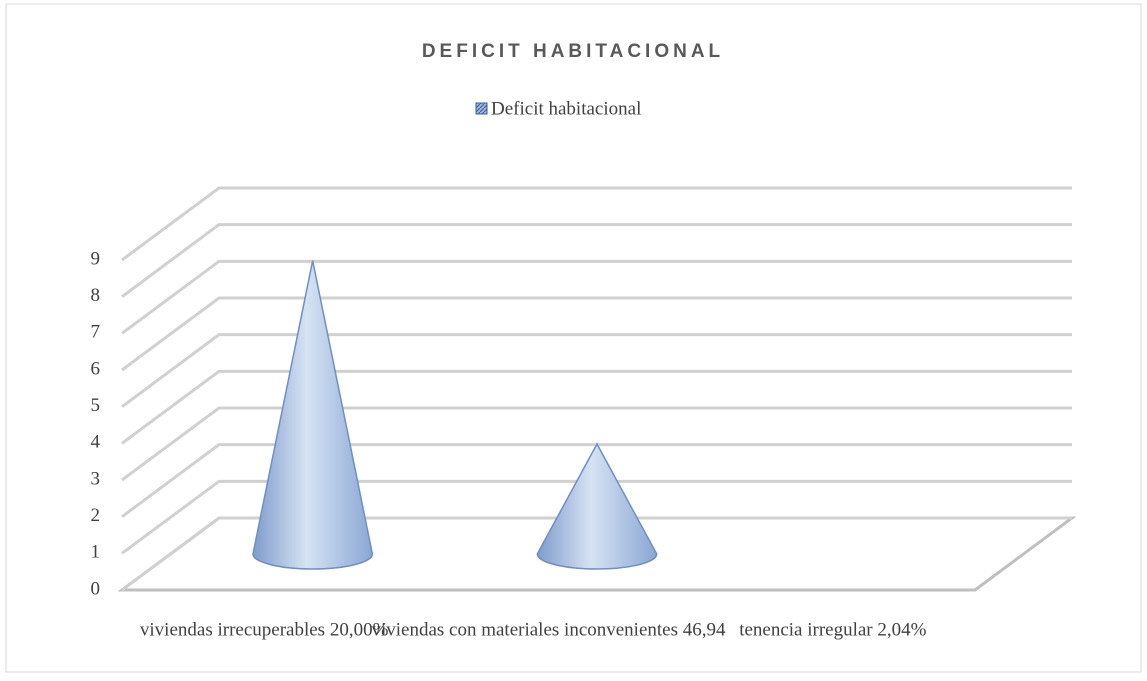 This screenshot has height=681, width=1147. Describe the element at coordinates (96, 368) in the screenshot. I see `y-tick-label: 6` at that location.